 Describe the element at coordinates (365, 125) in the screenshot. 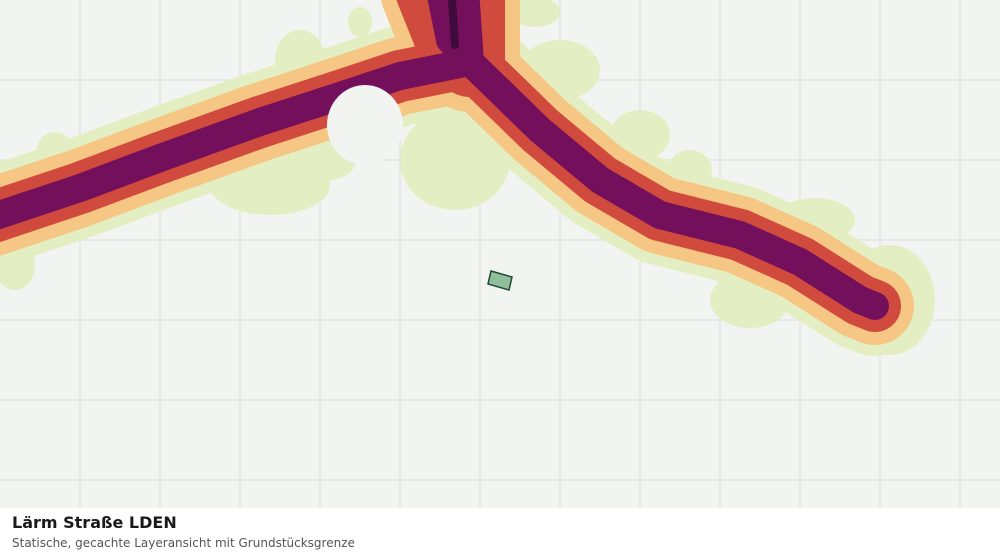

I see `gap` at that location.